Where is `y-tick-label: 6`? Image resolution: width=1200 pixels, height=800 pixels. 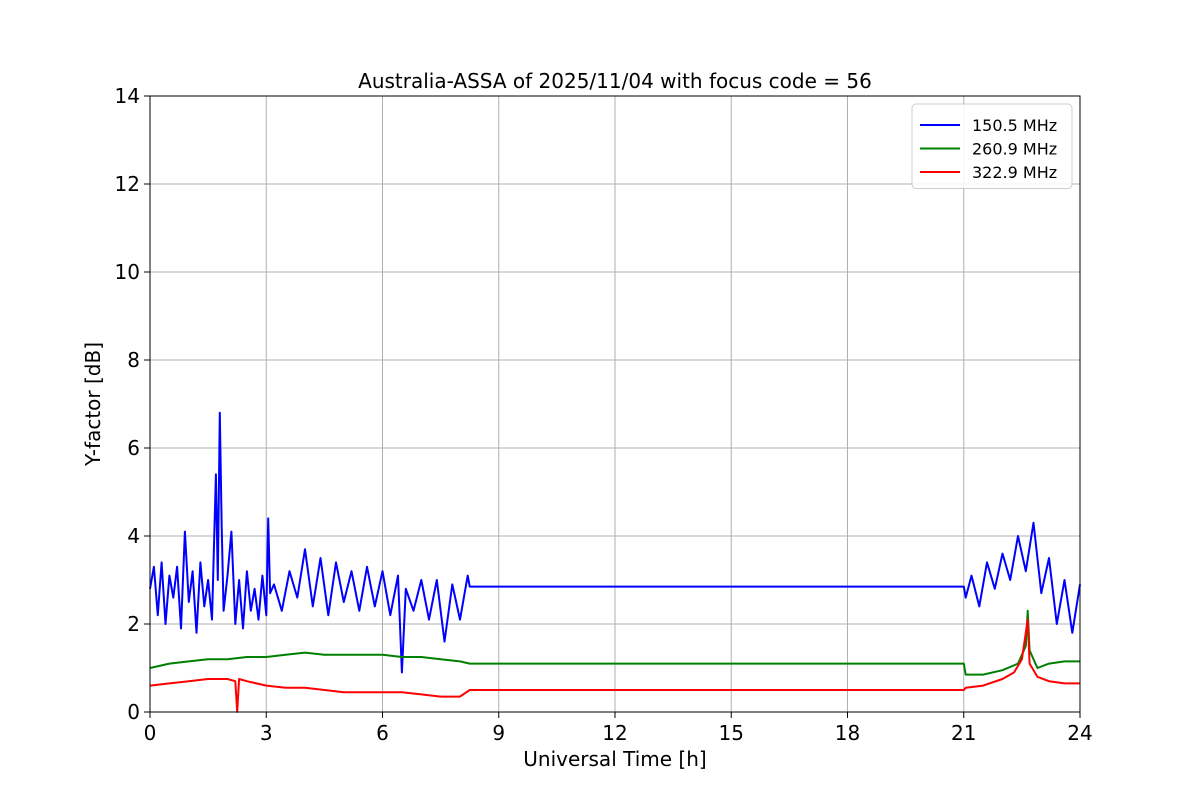
y-tick-label: 6 is located at coordinates (133, 448).